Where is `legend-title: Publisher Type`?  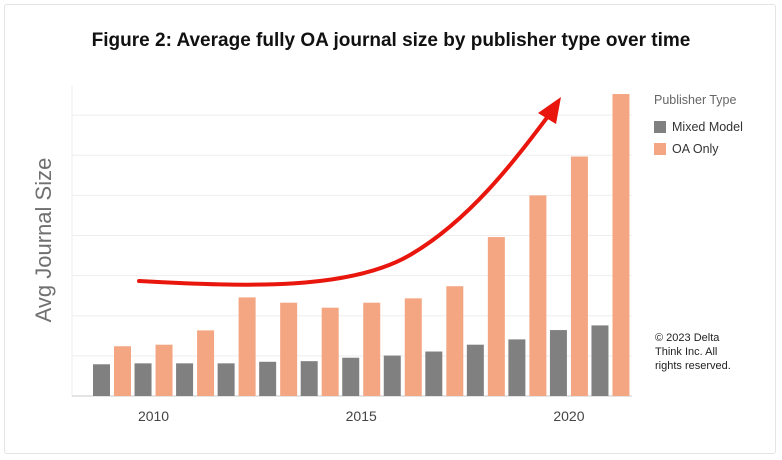 legend-title: Publisher Type is located at coordinates (695, 100).